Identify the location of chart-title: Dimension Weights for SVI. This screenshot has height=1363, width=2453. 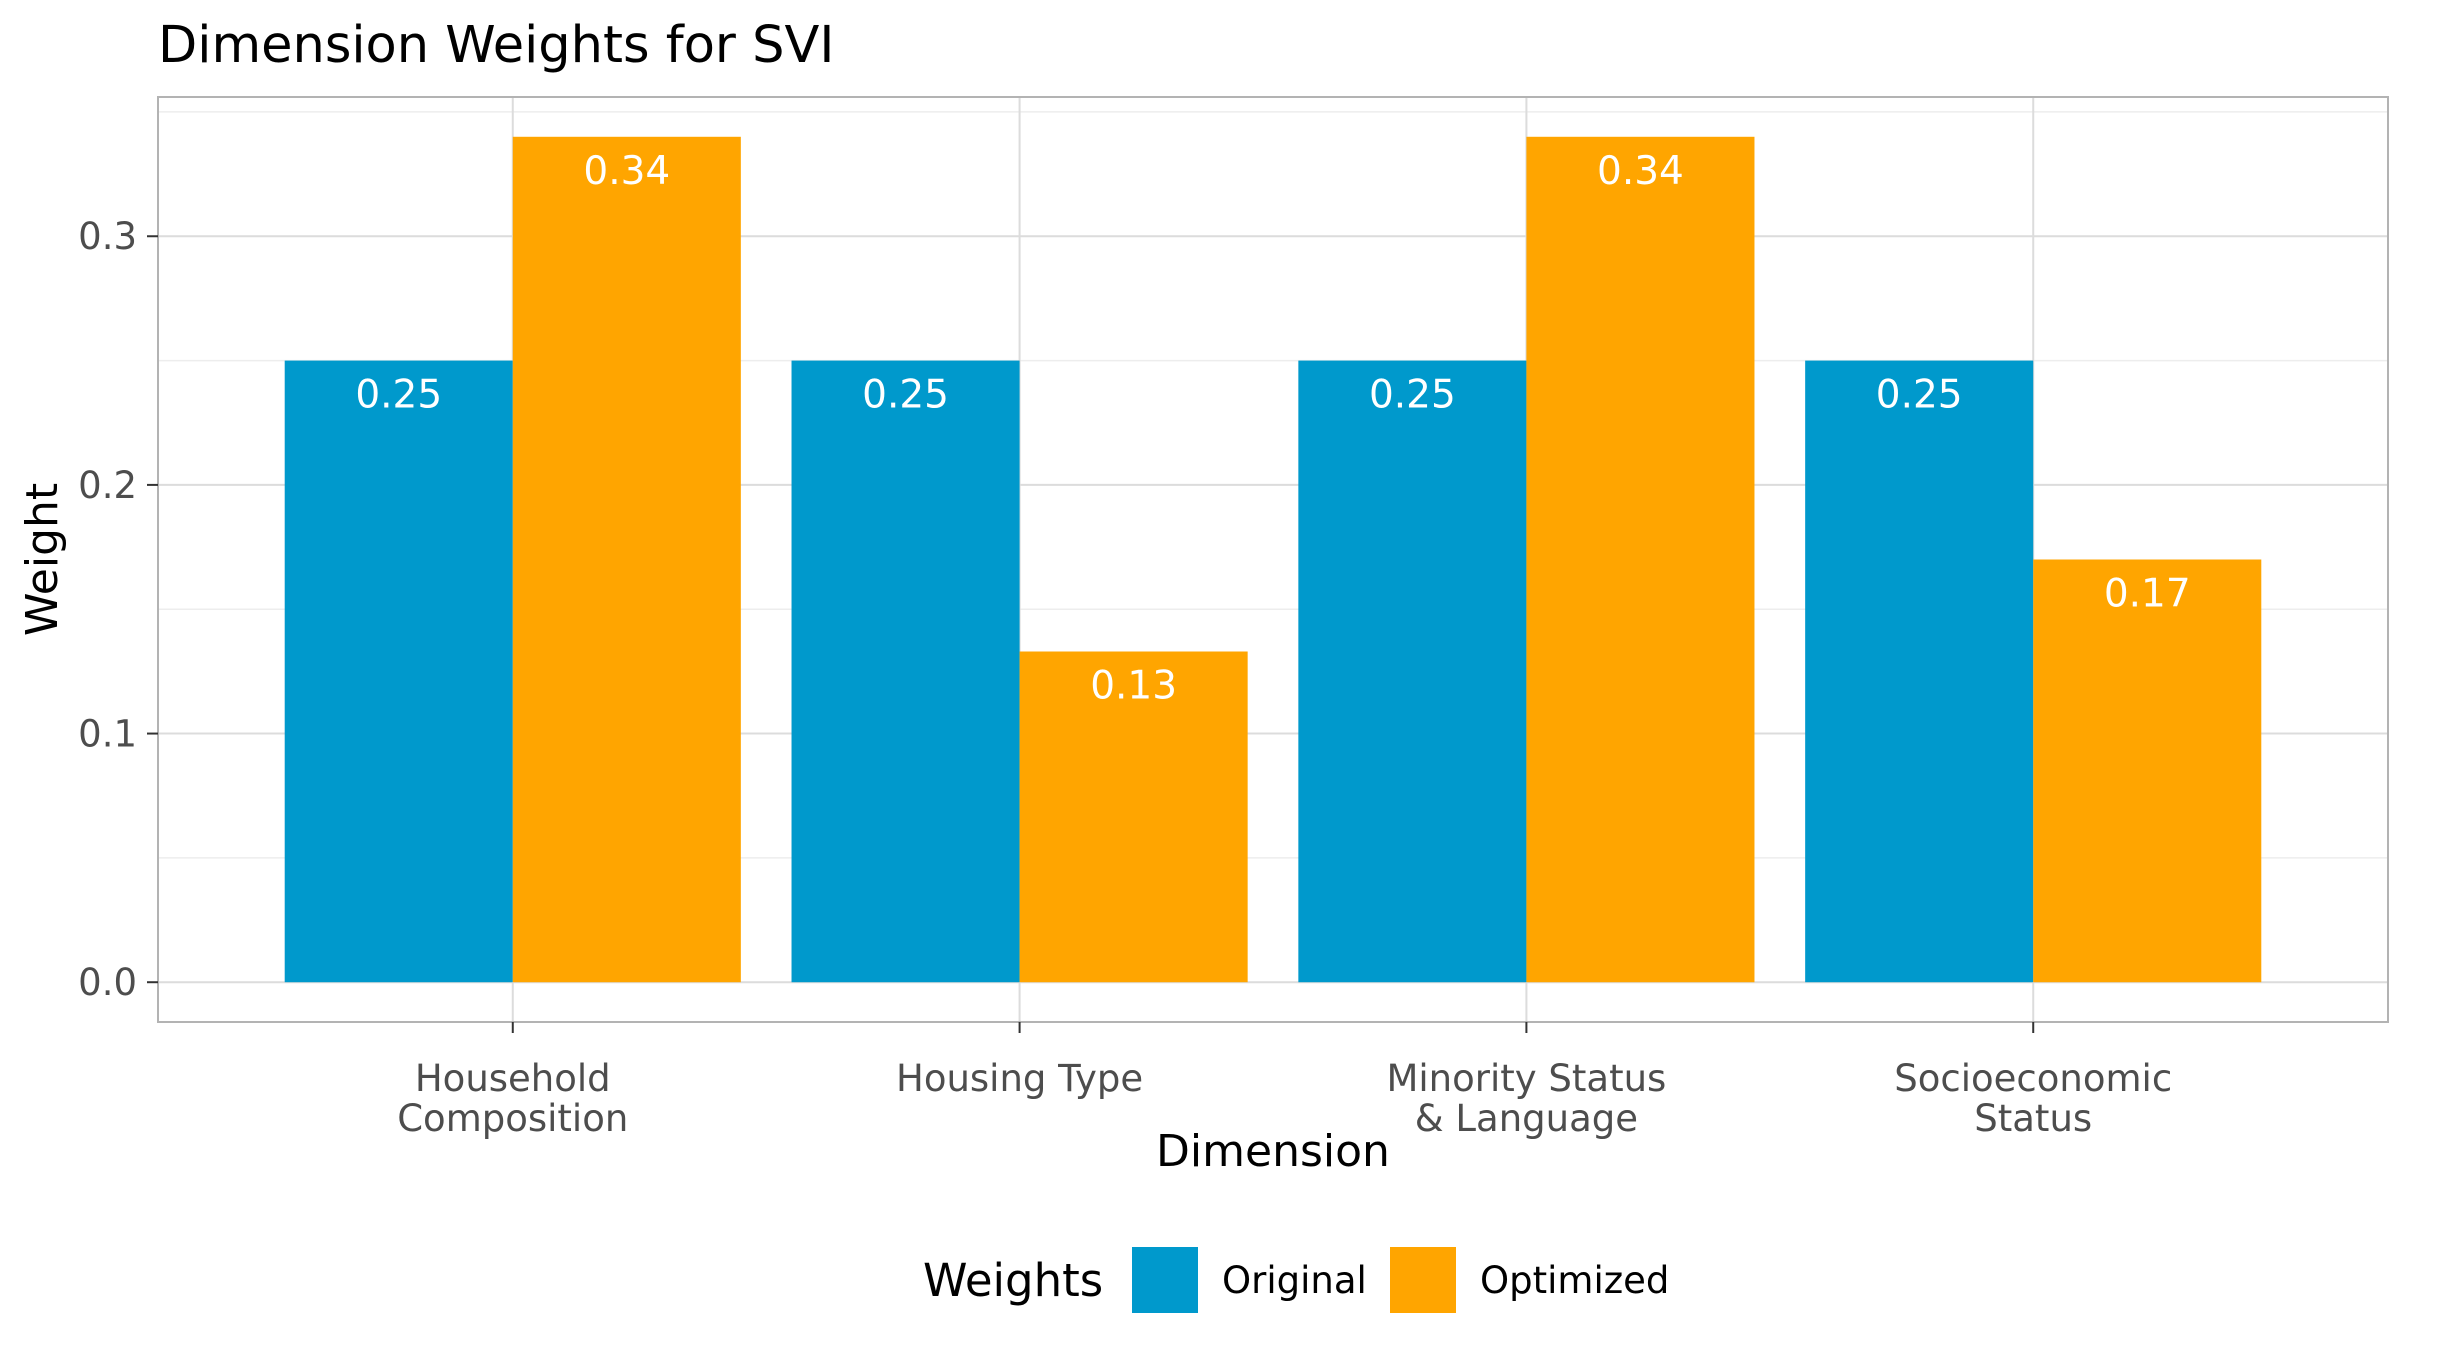
(496, 45).